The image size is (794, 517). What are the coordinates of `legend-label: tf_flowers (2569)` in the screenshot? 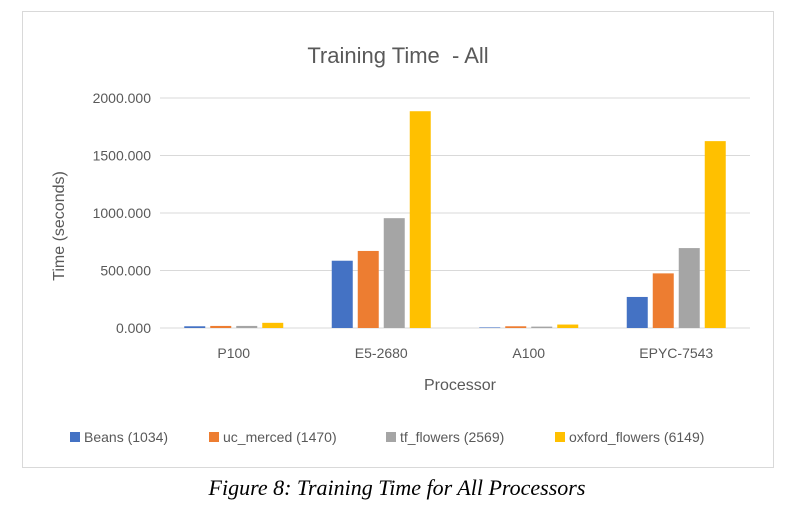 It's located at (452, 437).